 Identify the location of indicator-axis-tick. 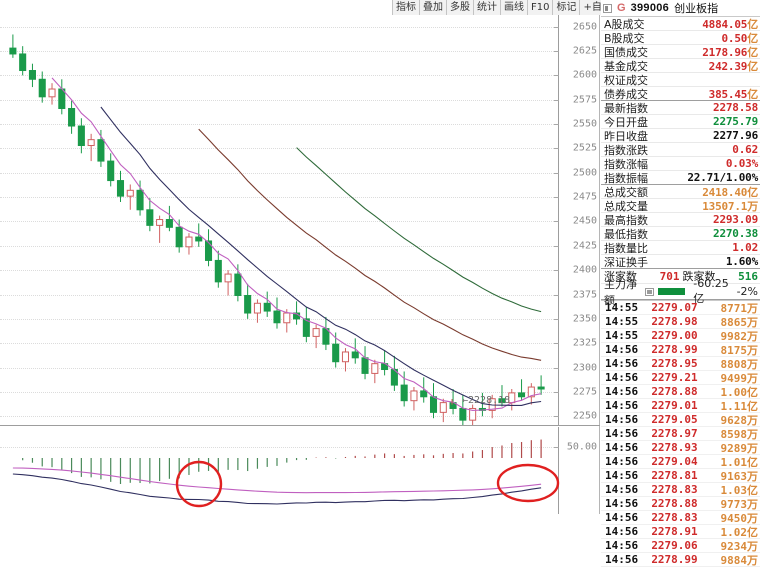
(556, 447).